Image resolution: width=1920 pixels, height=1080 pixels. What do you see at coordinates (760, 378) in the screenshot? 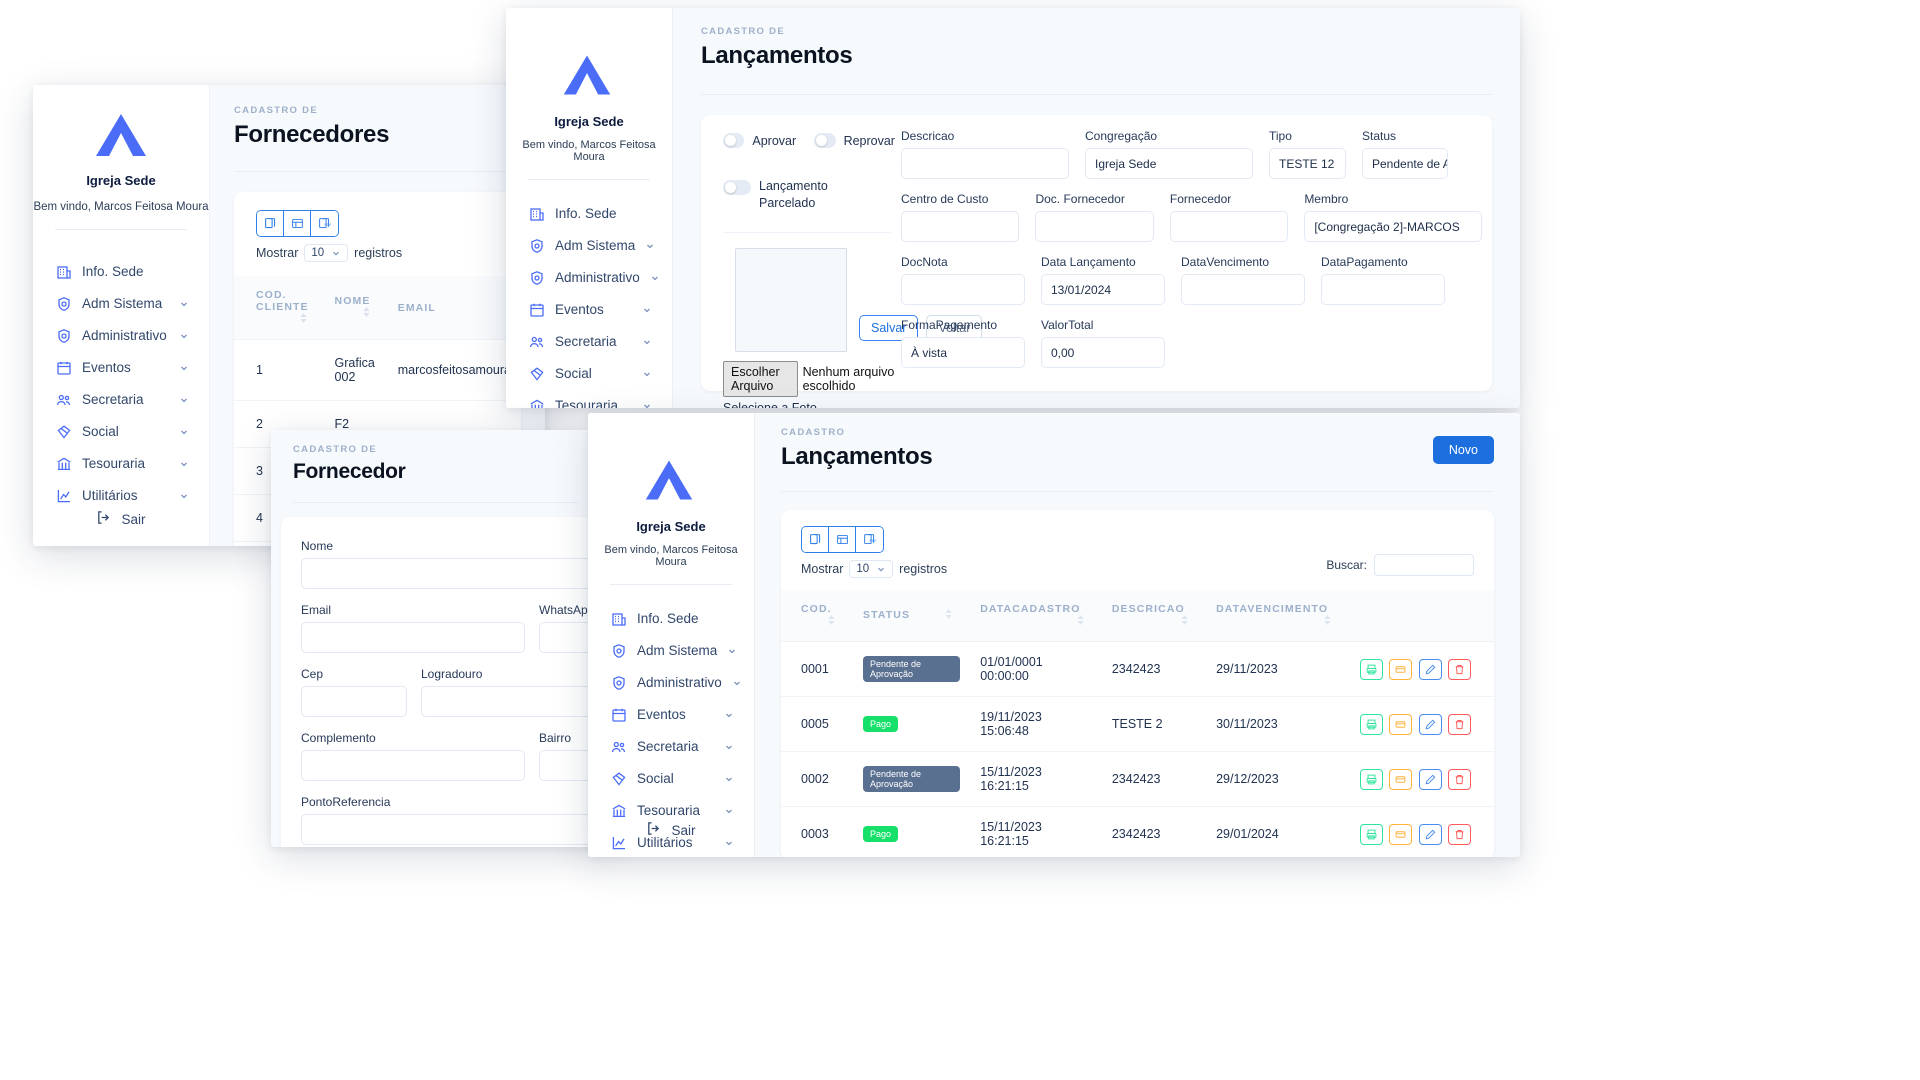
I see `choose-file-button: Escolher Arquivo` at bounding box center [760, 378].